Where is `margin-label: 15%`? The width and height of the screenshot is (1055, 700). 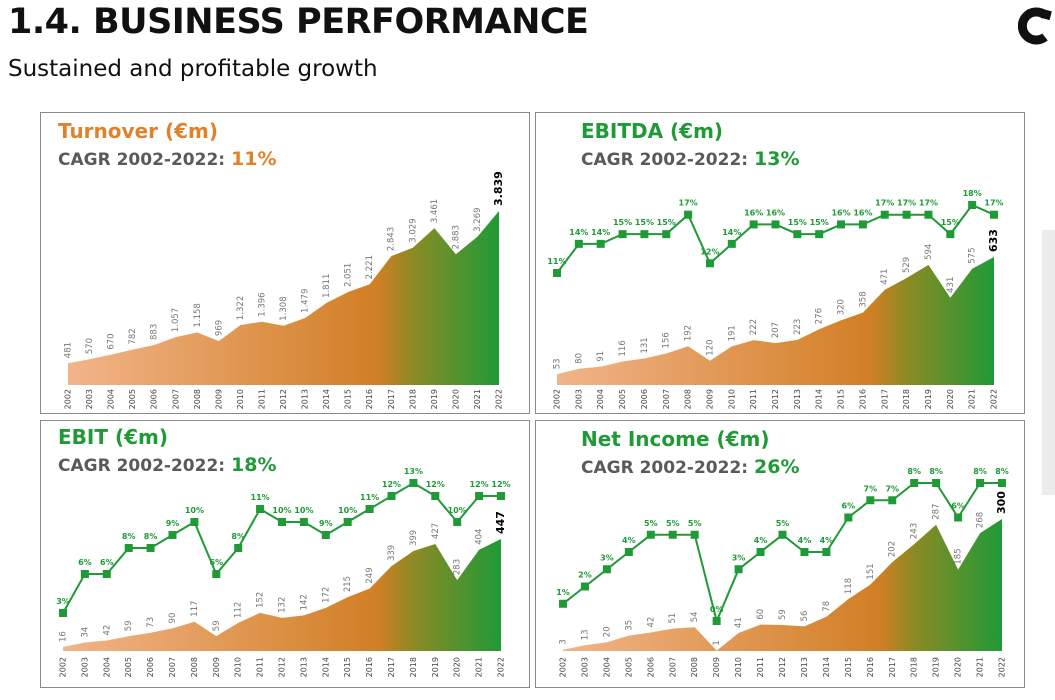
margin-label: 15% is located at coordinates (819, 222).